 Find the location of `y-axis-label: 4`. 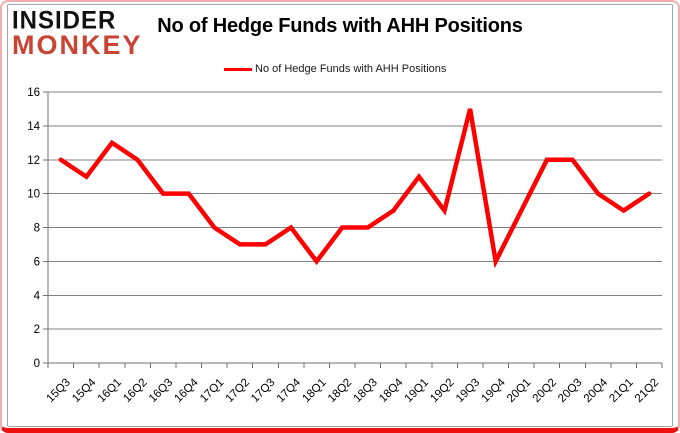

y-axis-label: 4 is located at coordinates (37, 296).